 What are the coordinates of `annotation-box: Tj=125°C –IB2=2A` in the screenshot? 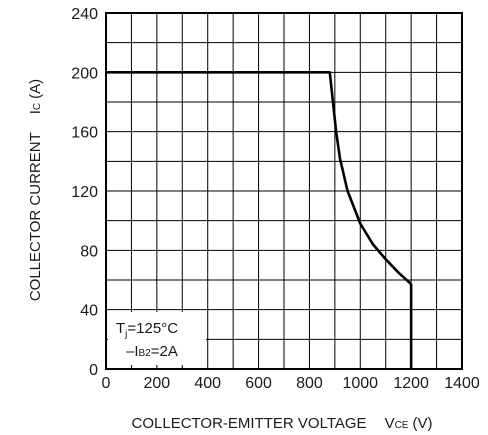 It's located at (157, 338).